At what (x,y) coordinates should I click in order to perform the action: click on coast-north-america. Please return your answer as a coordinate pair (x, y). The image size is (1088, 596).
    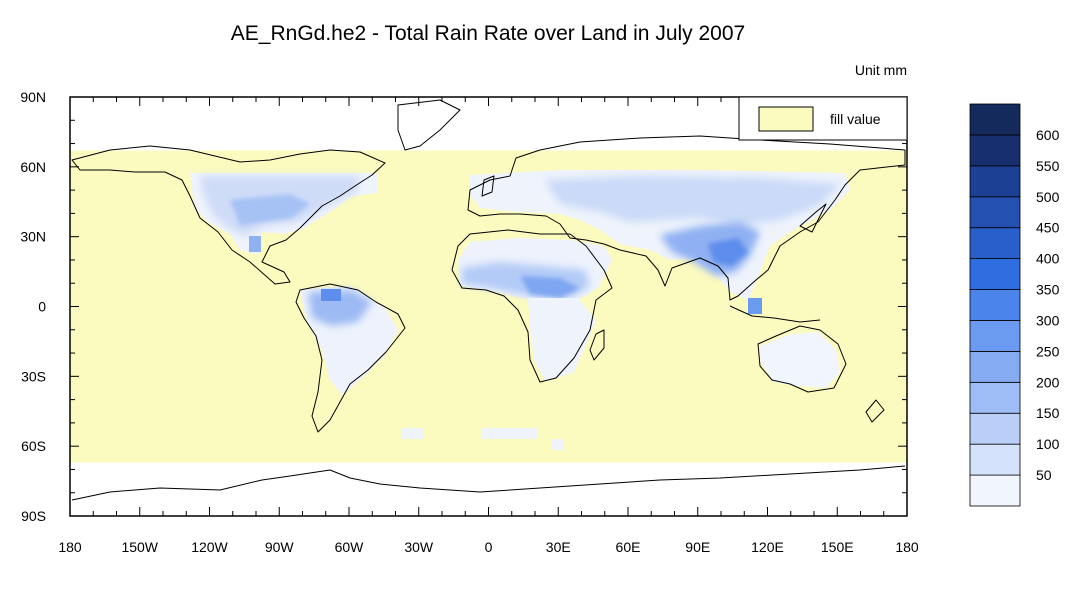
    Looking at the image, I should click on (228, 215).